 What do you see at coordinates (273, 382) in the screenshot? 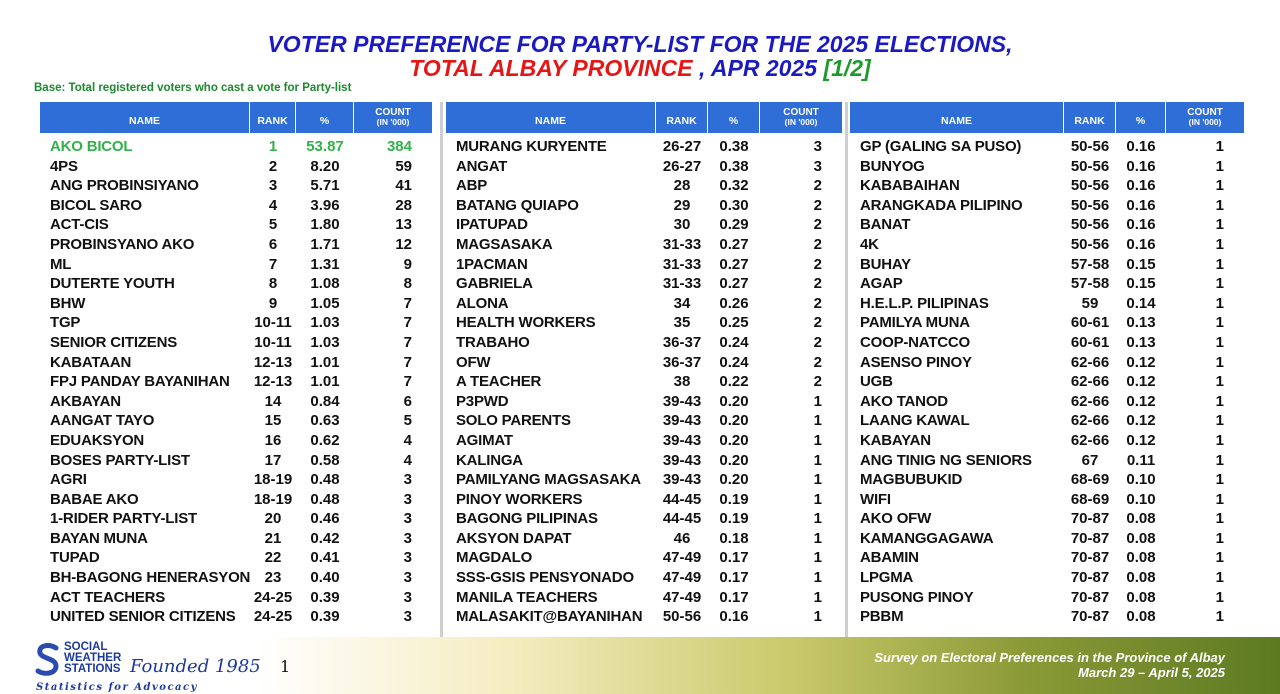
I see `rank-cell: 12-13` at bounding box center [273, 382].